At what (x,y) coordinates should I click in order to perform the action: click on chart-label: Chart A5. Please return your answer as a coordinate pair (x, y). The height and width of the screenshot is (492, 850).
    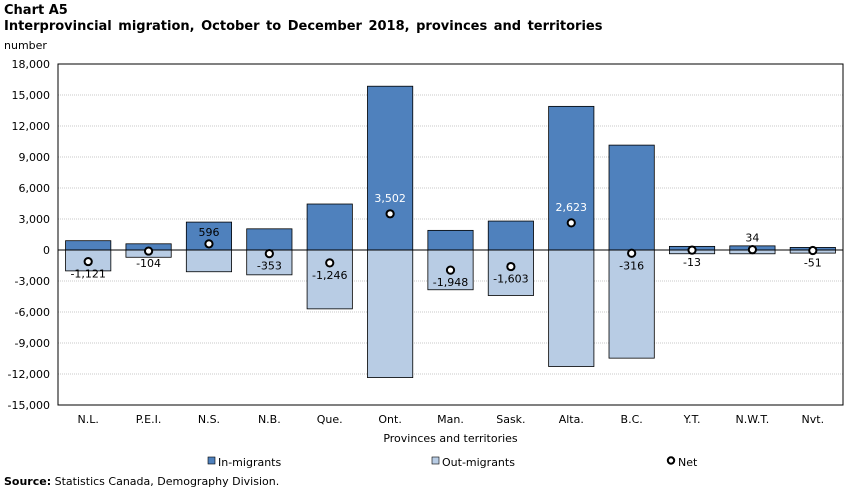
    Looking at the image, I should click on (36, 10).